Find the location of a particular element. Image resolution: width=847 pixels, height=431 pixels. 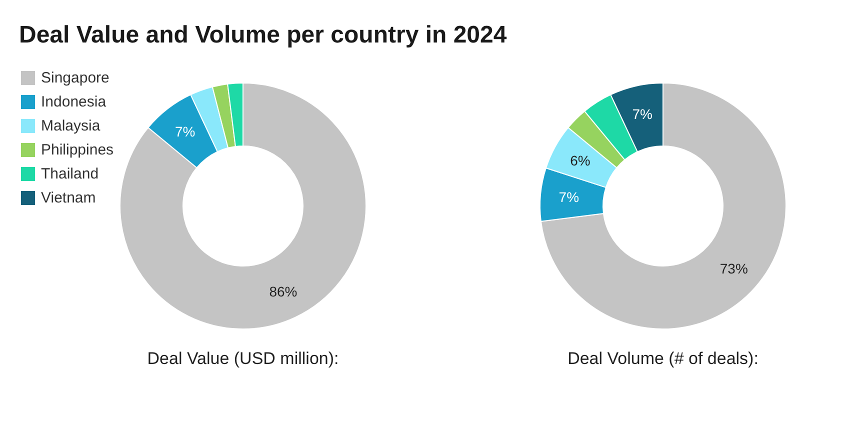

text: Deal Value (USD million): is located at coordinates (243, 358).